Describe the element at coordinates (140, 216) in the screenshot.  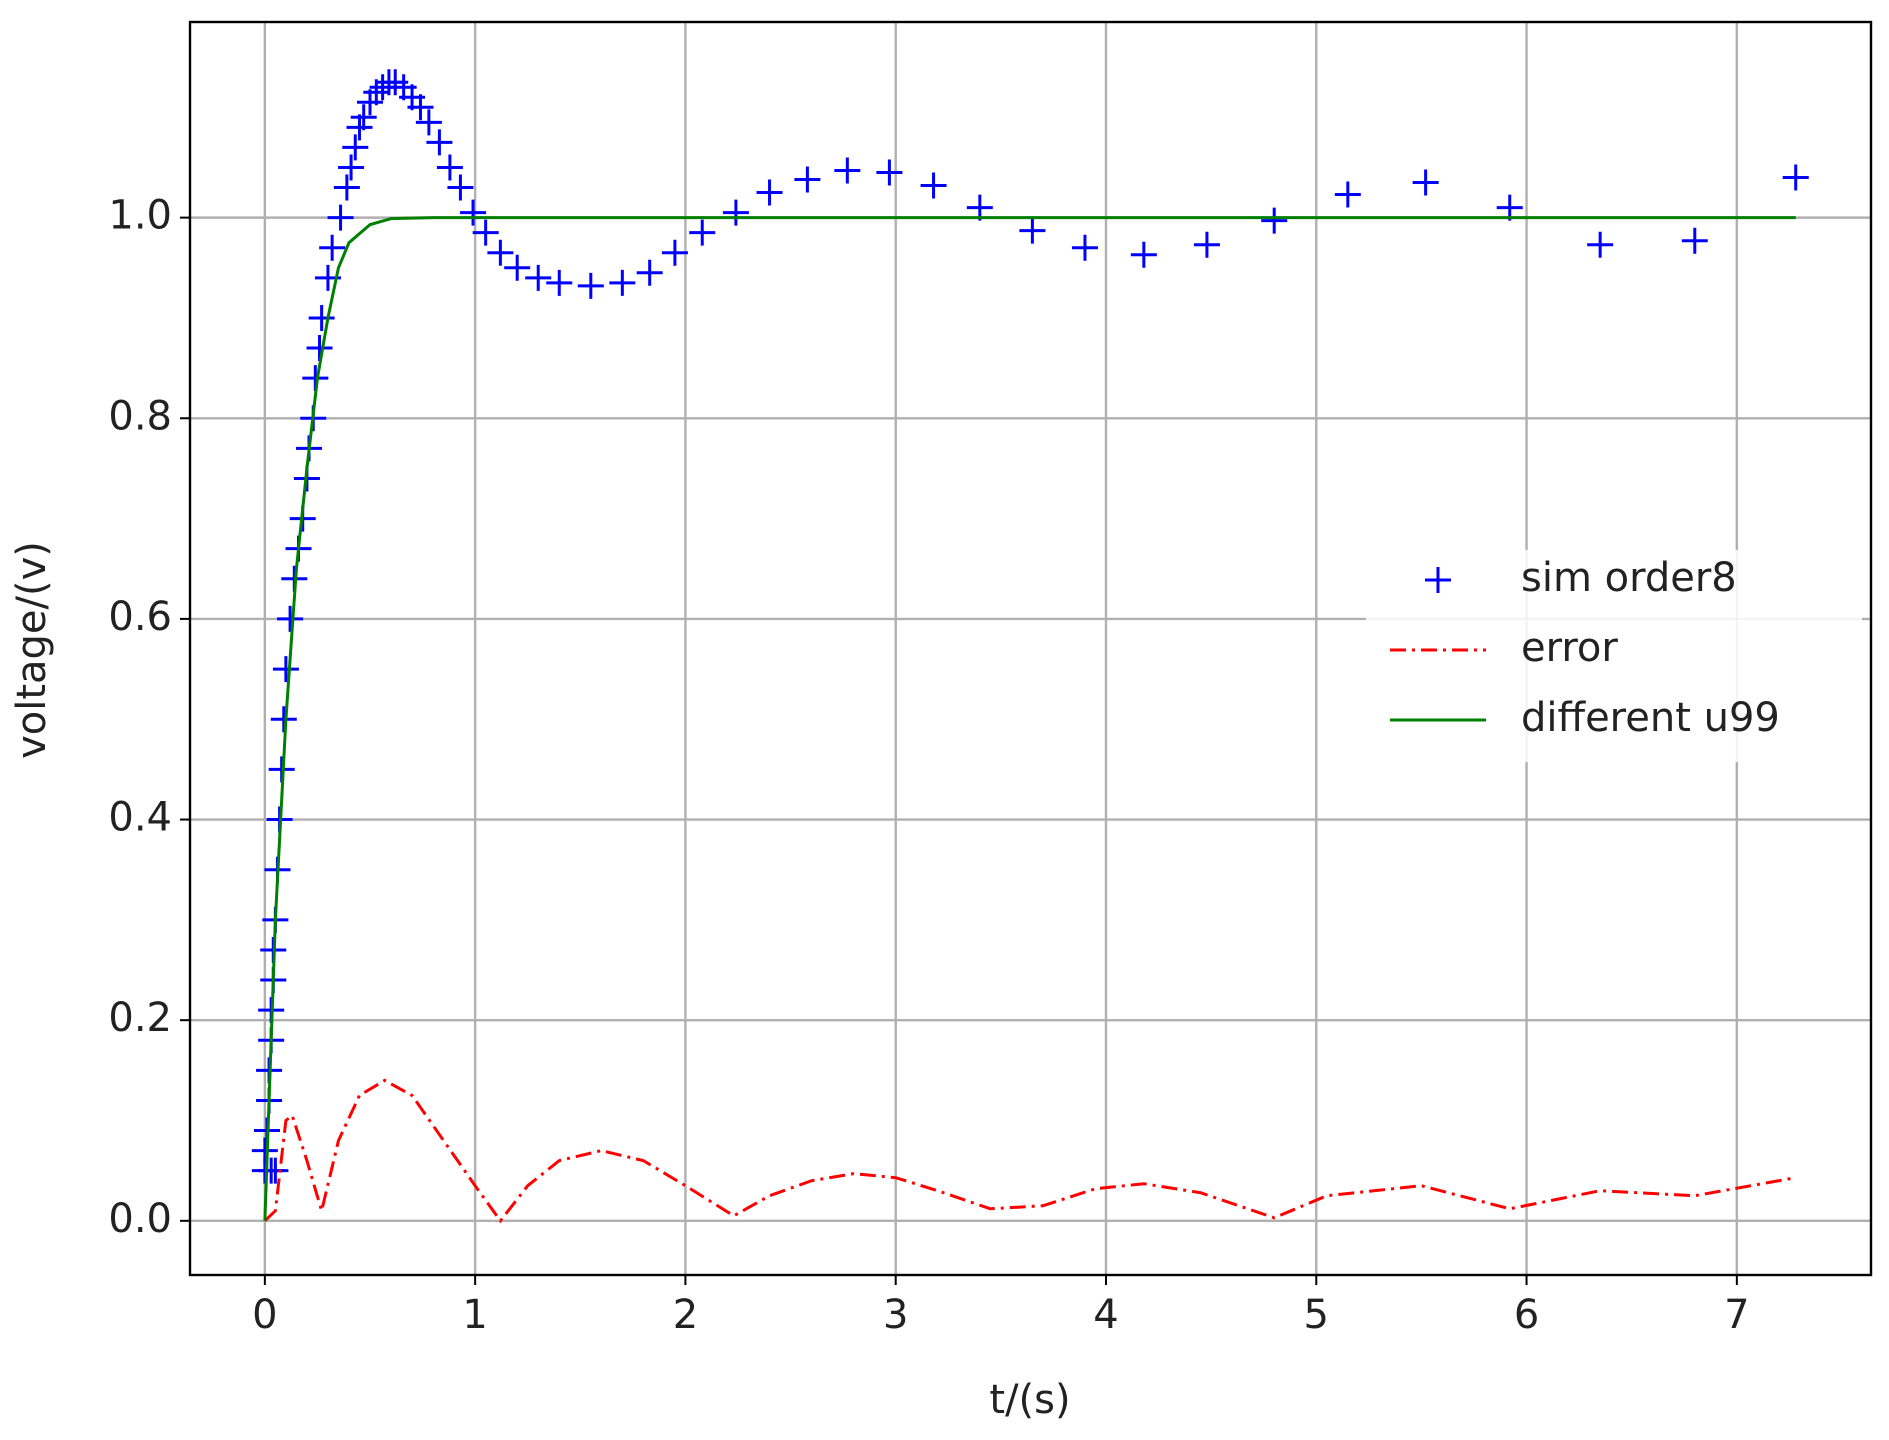
I see `y-tick-label: 1.0` at that location.